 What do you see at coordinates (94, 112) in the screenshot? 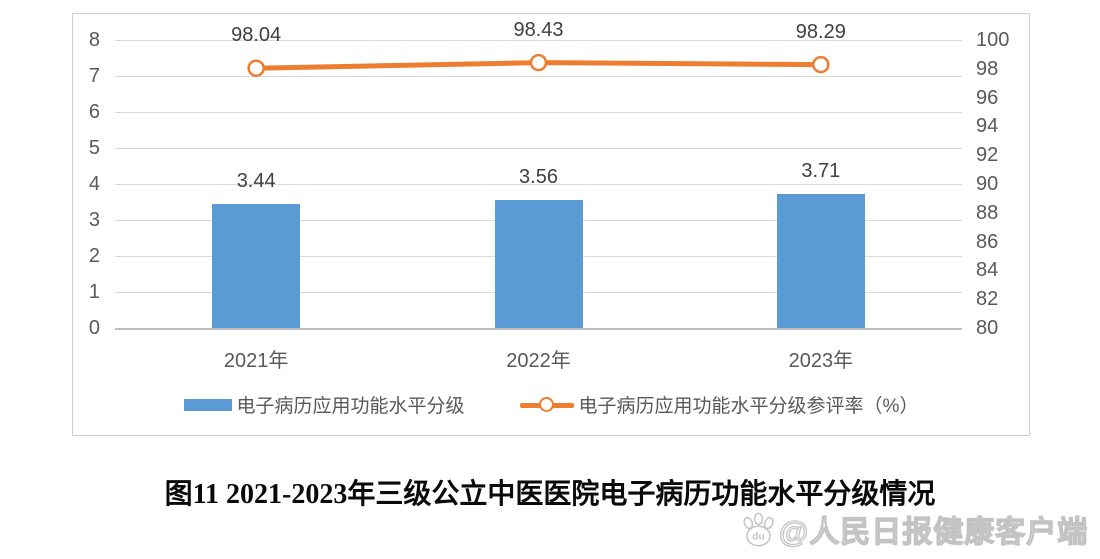
I see `left-axis-tick-6: 6` at bounding box center [94, 112].